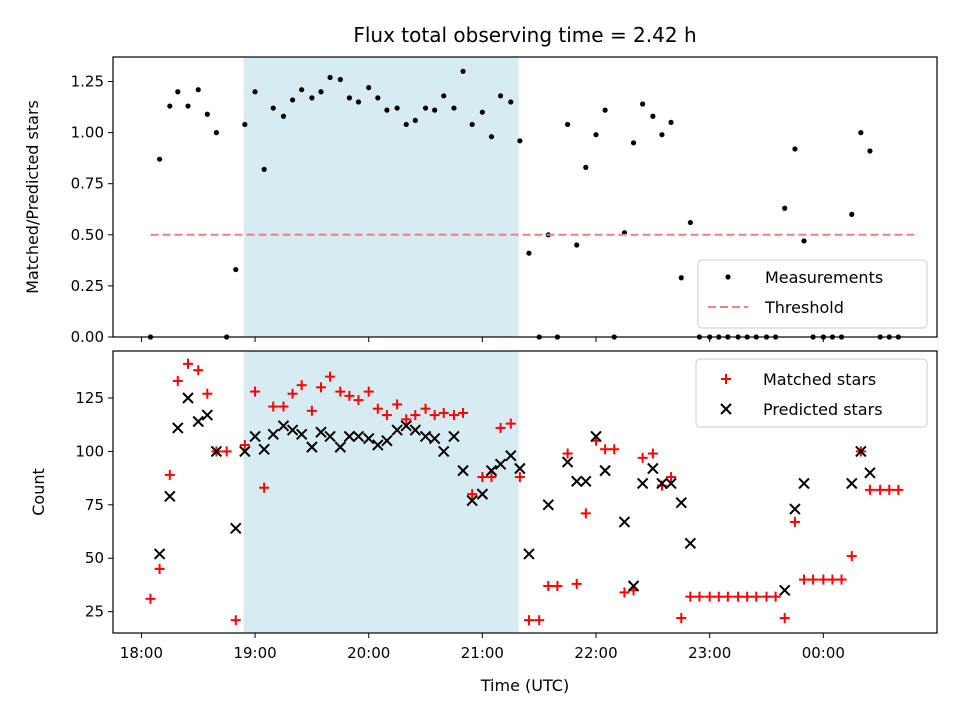  What do you see at coordinates (87, 286) in the screenshot?
I see `top-ytick-label: 0.25` at bounding box center [87, 286].